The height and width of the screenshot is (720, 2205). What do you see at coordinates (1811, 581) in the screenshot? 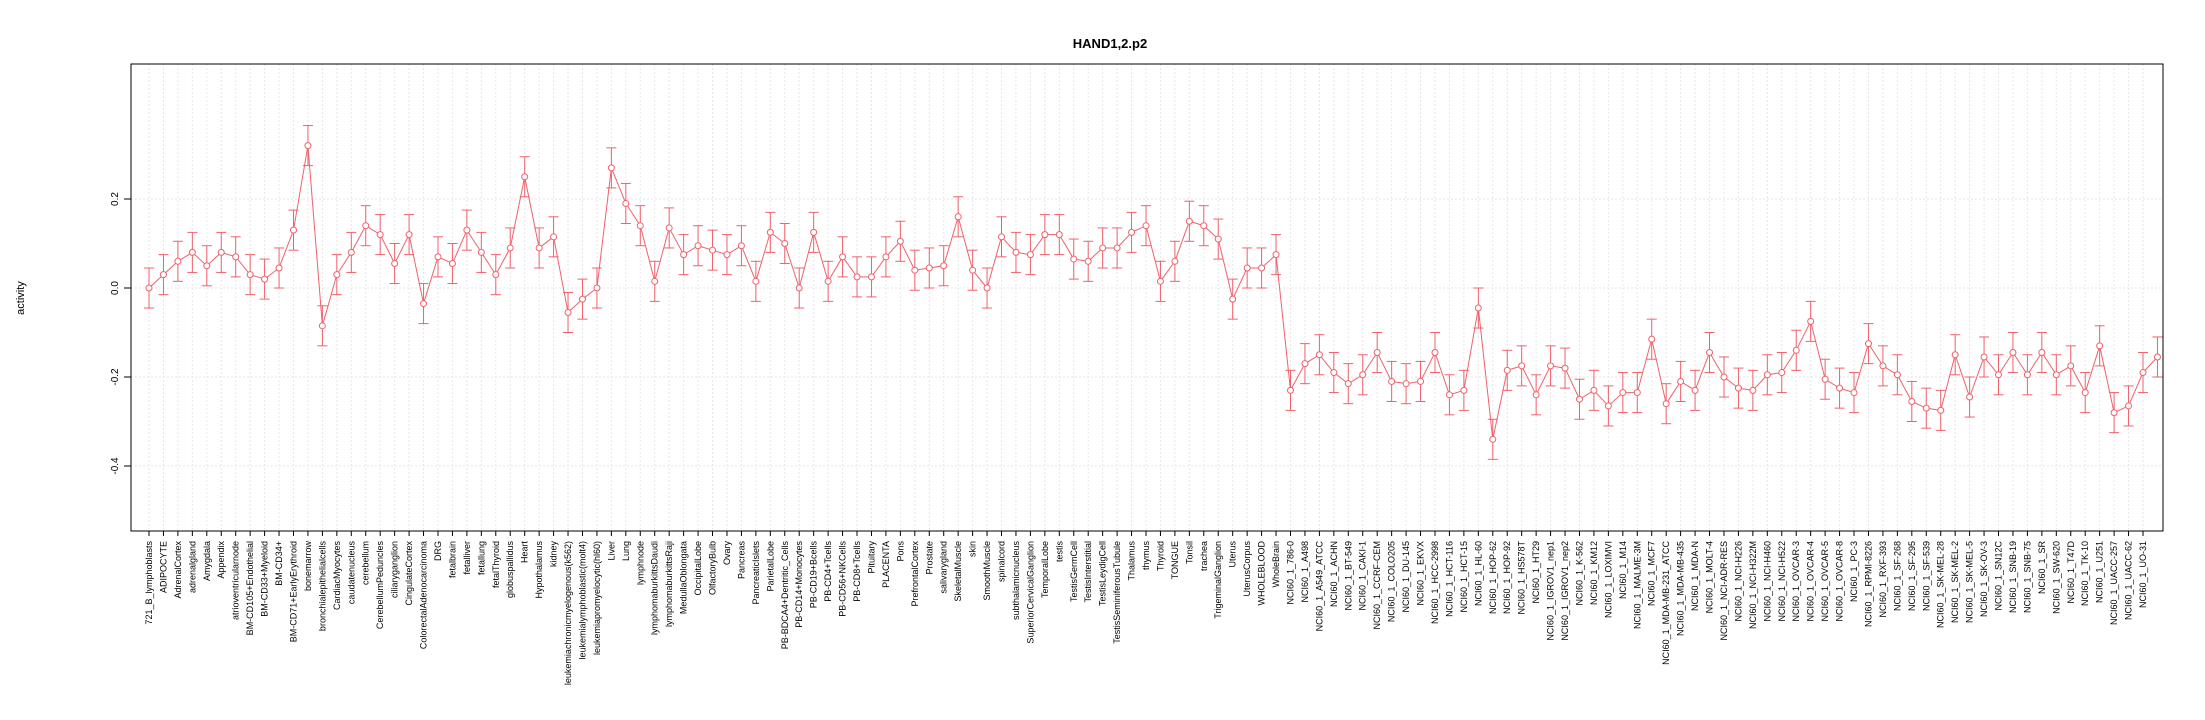
I see `x-tick-label: NCI60_1_OVCAR-4` at bounding box center [1811, 581].